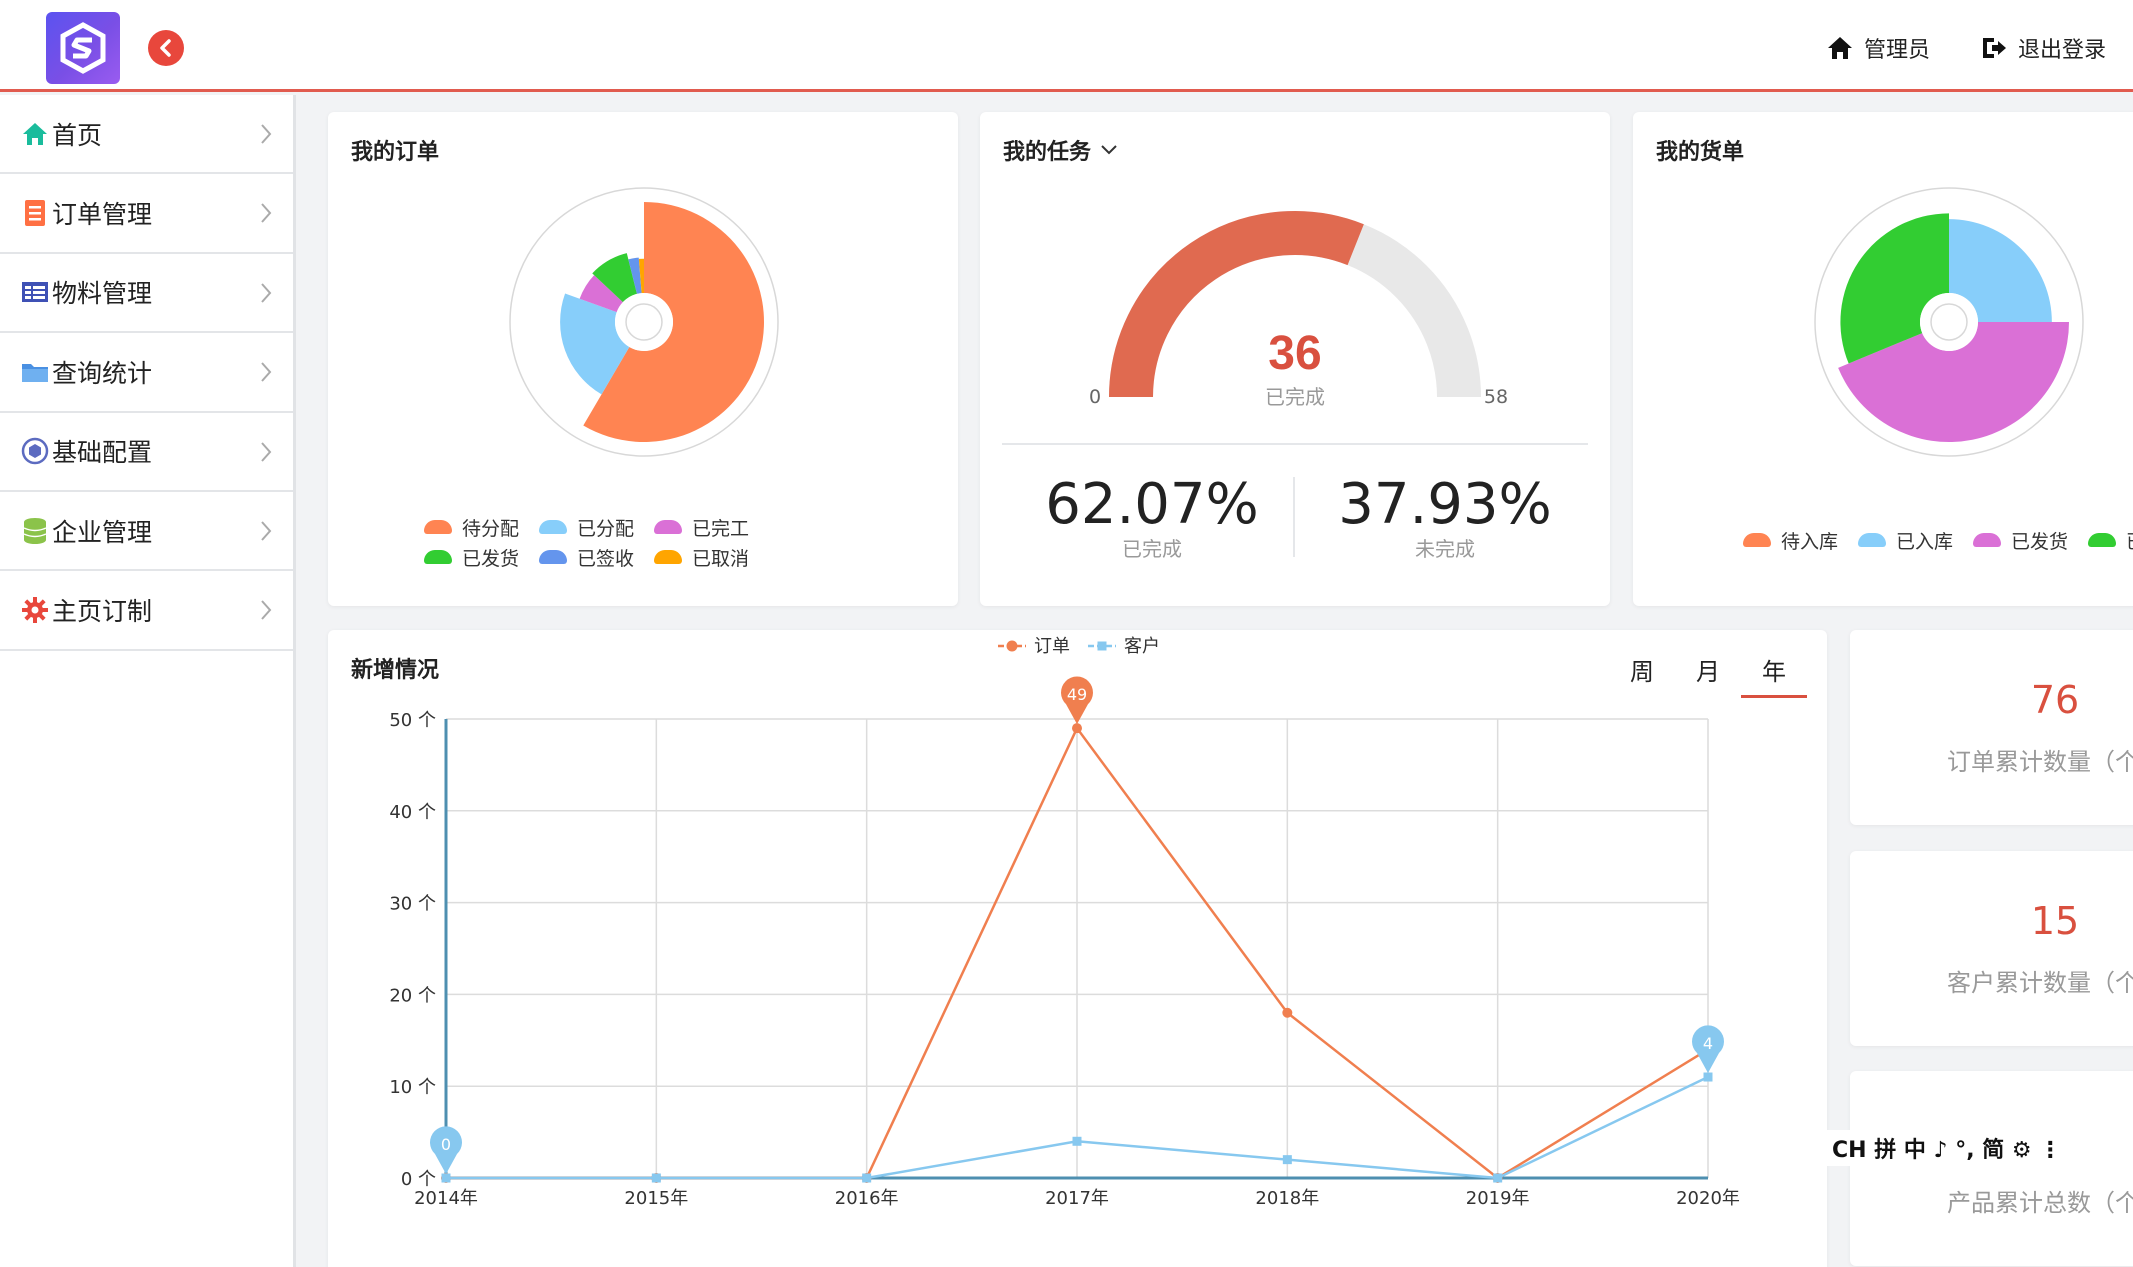 This screenshot has width=2133, height=1267. I want to click on logout-button: 退出登录, so click(2043, 48).